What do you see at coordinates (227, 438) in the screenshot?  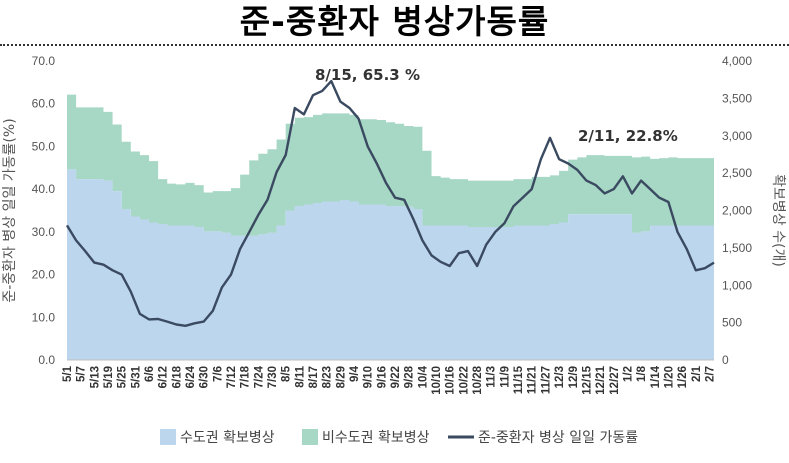 I see `legend-label-capital: 수도권 확보병상` at bounding box center [227, 438].